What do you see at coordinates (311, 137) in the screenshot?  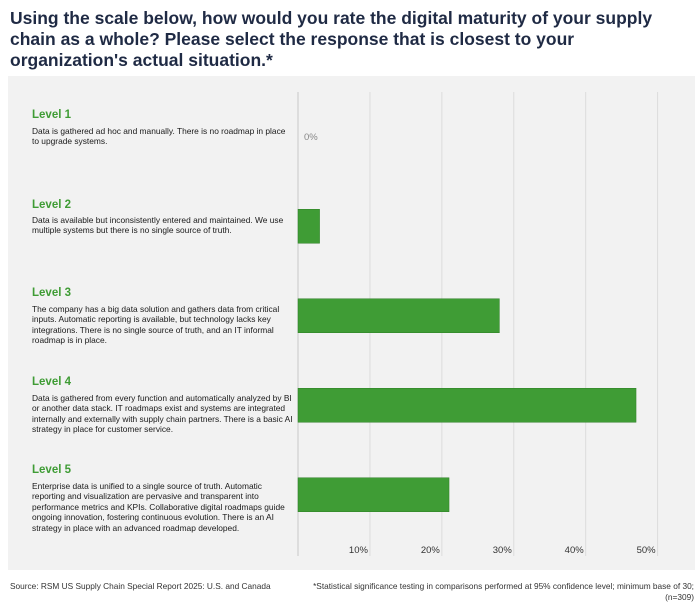 I see `data-label: 0%` at bounding box center [311, 137].